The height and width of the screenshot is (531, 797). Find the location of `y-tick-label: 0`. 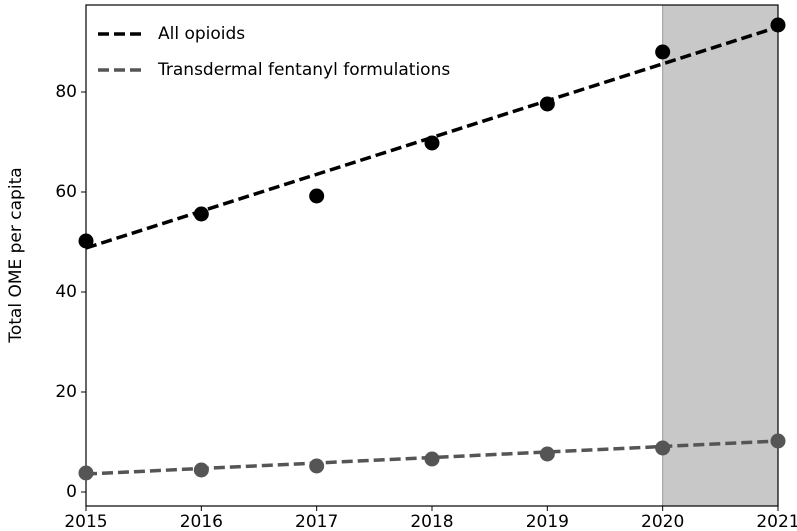

y-tick-label: 0 is located at coordinates (71, 492).